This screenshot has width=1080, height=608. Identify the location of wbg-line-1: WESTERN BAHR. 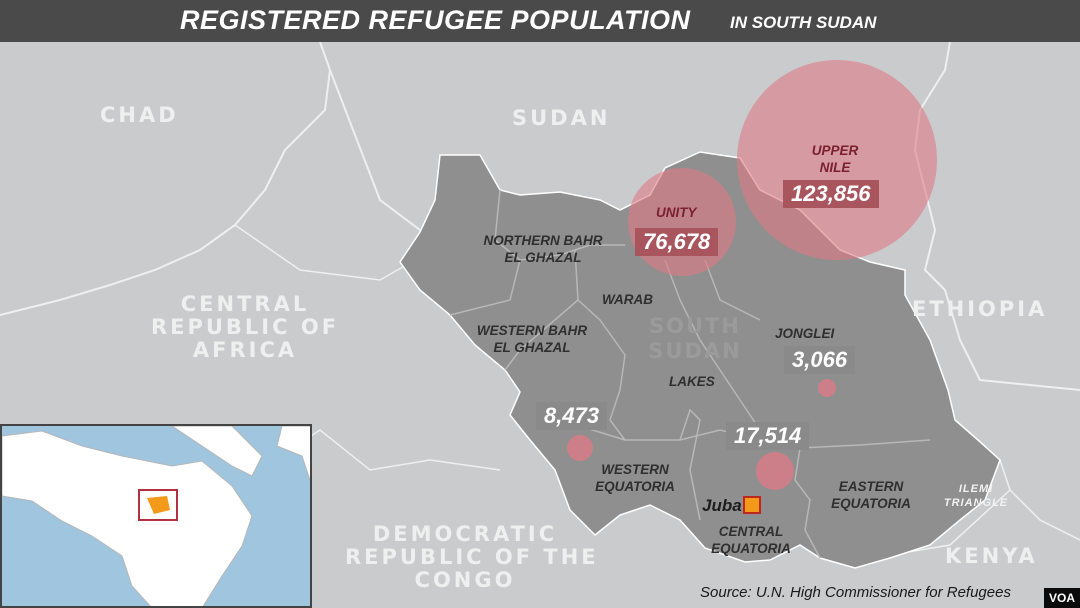
(532, 330).